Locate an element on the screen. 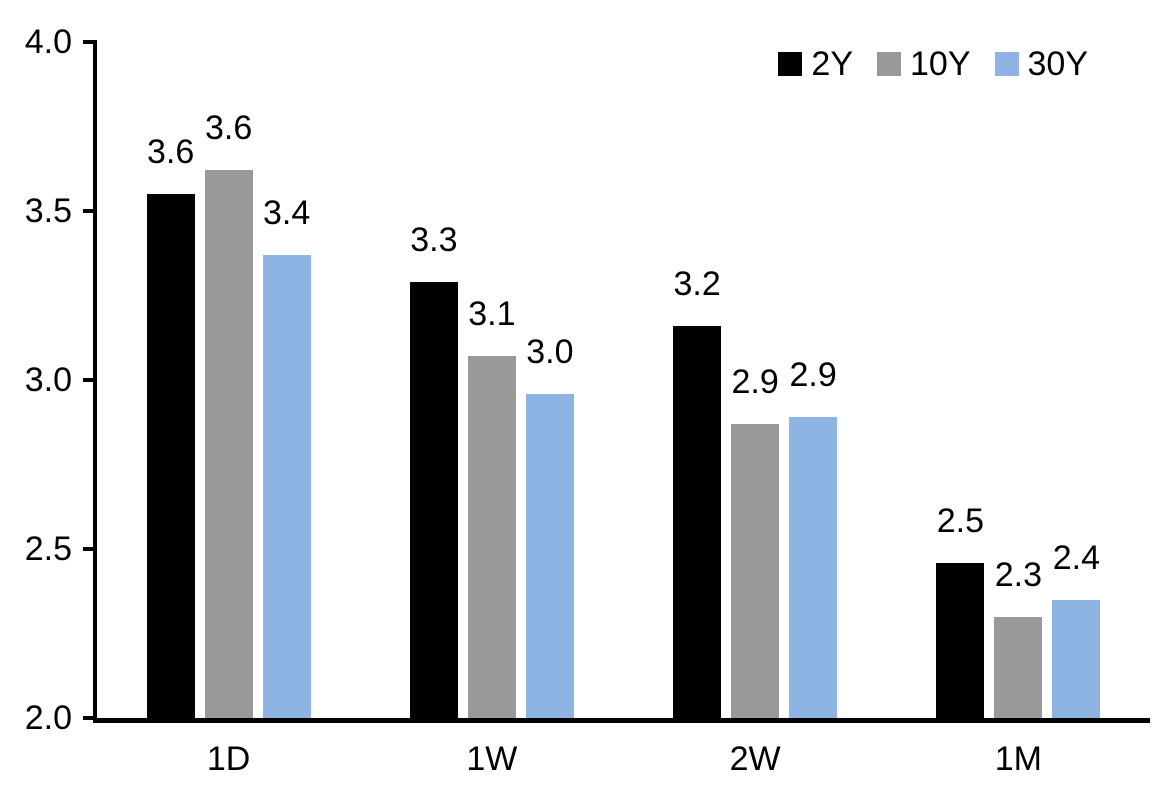 The image size is (1152, 795). y-tick-label: 3.0 is located at coordinates (48, 380).